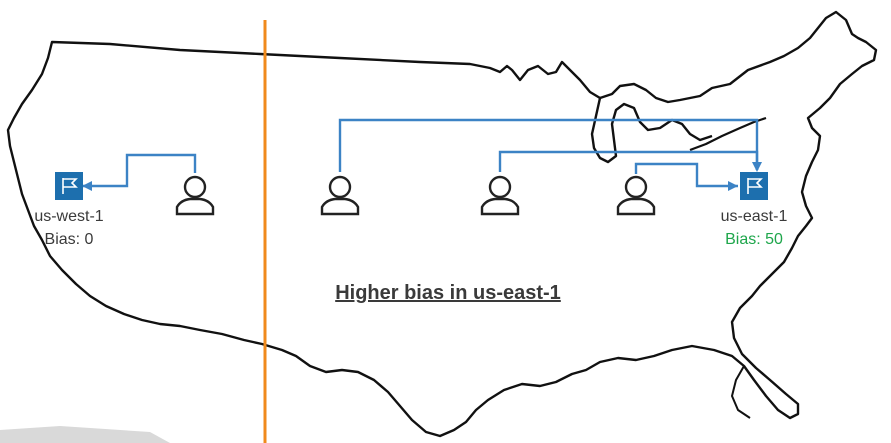 The width and height of the screenshot is (891, 443). I want to click on florida-outline, so click(741, 392).